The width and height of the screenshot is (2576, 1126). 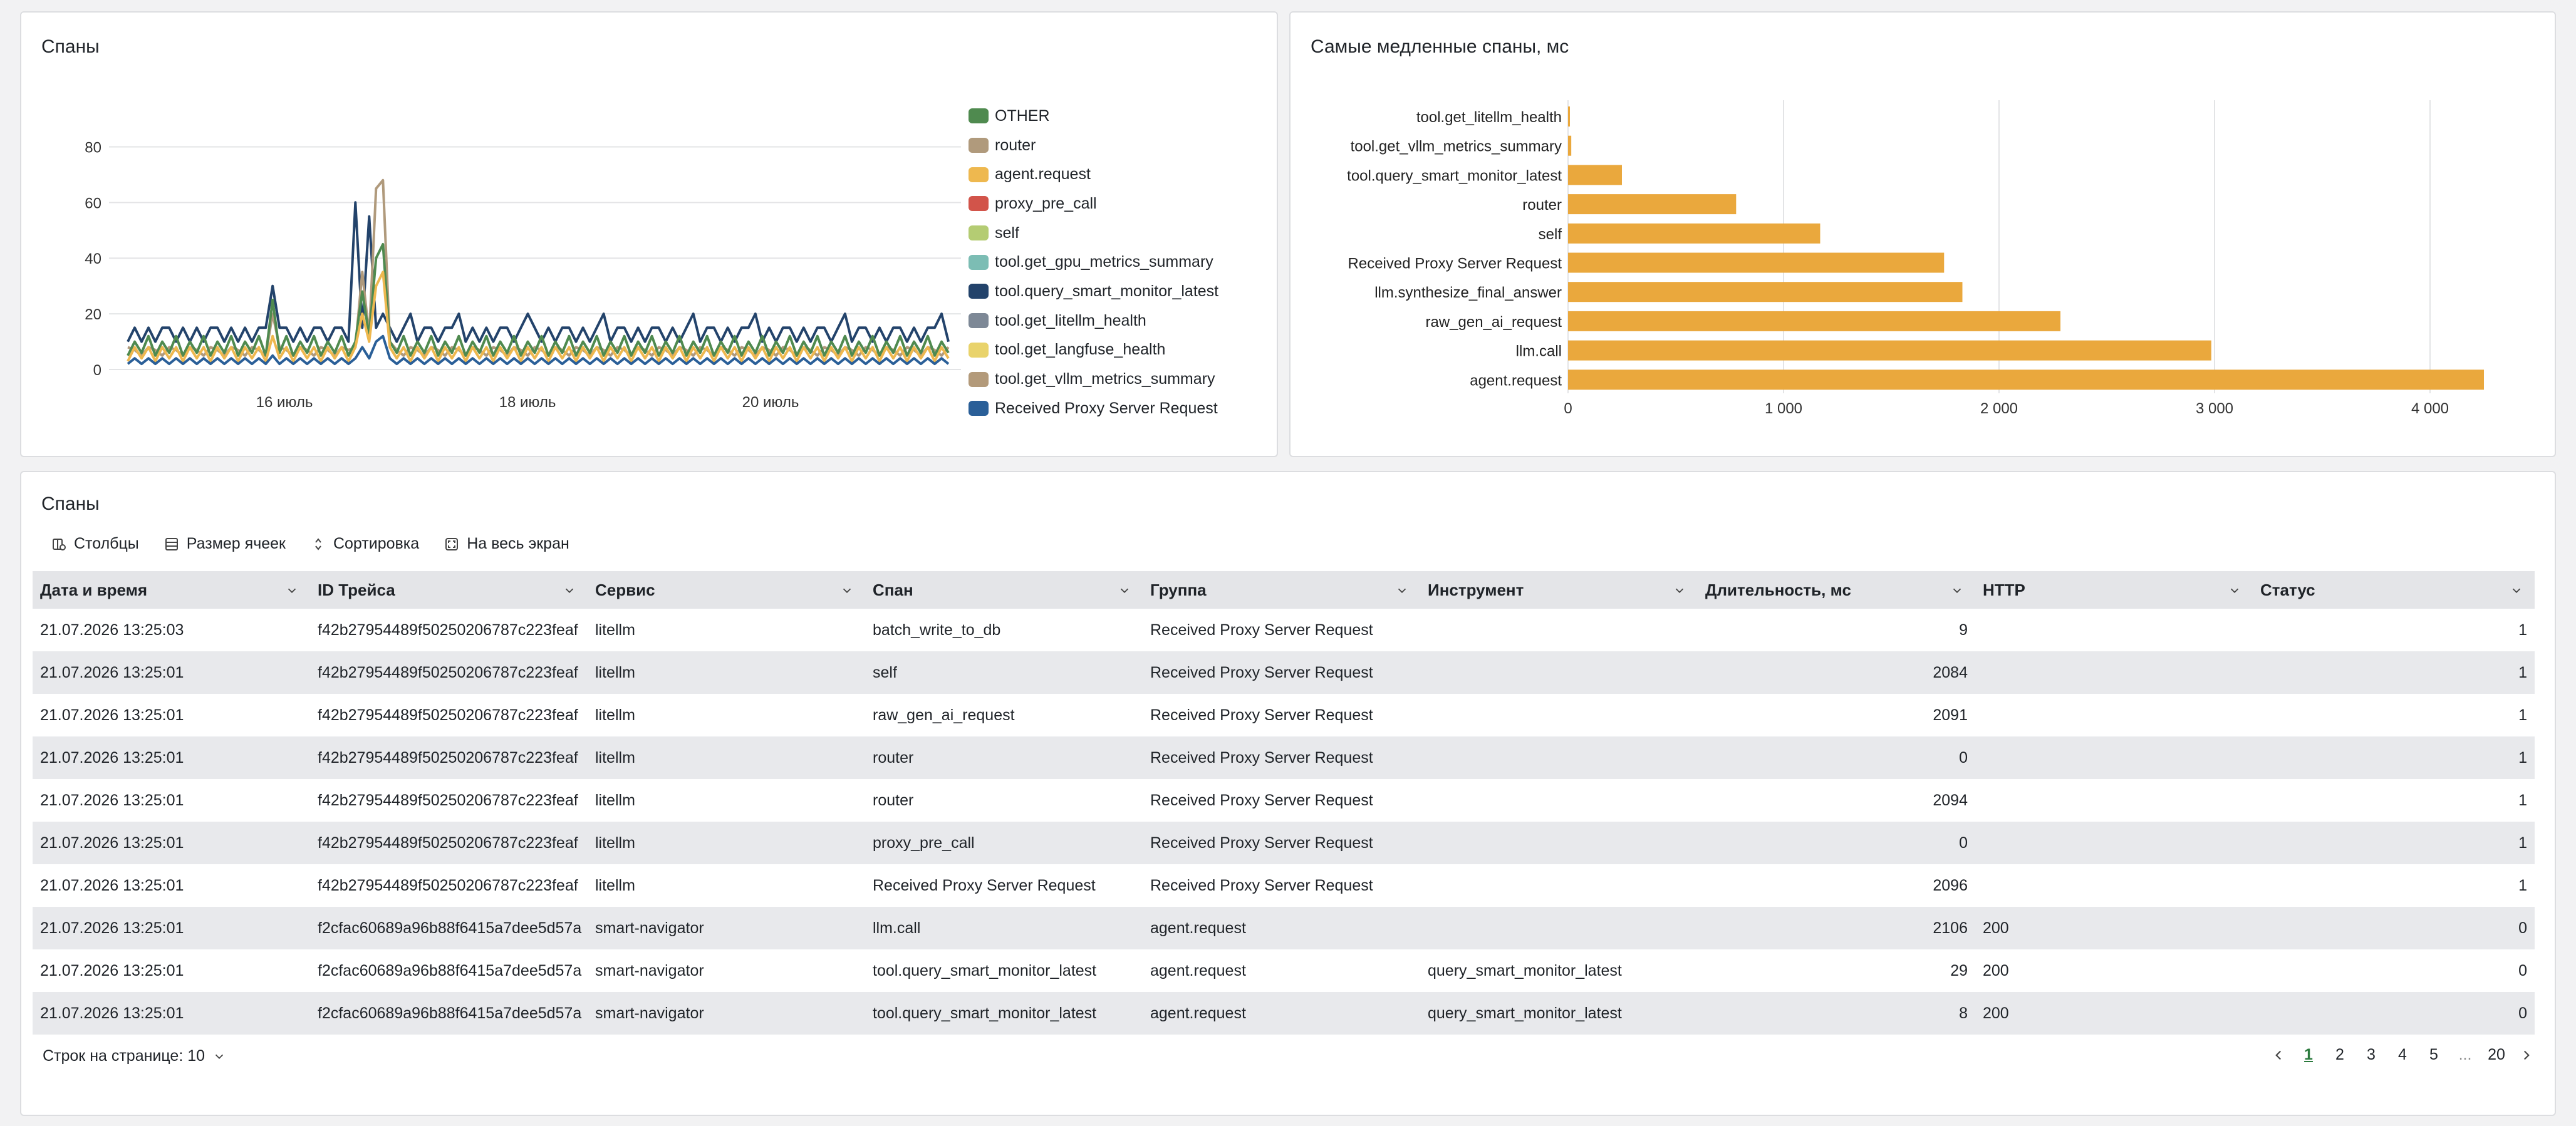 What do you see at coordinates (2114, 590) in the screenshot?
I see `column-header: HTTP` at bounding box center [2114, 590].